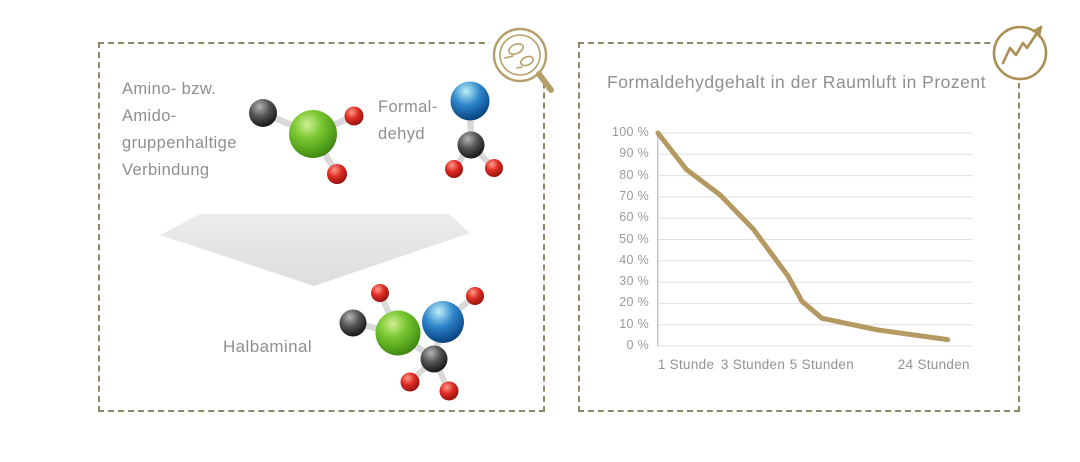 This screenshot has width=1080, height=462. I want to click on formaldehyde-decay-chart, so click(814, 238).